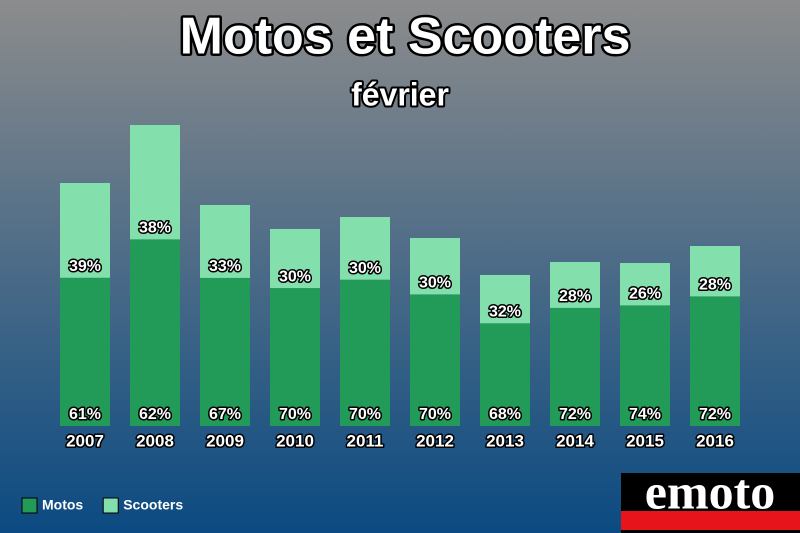 The image size is (800, 533). Describe the element at coordinates (155, 440) in the screenshot. I see `x-tick-label: 2008` at that location.